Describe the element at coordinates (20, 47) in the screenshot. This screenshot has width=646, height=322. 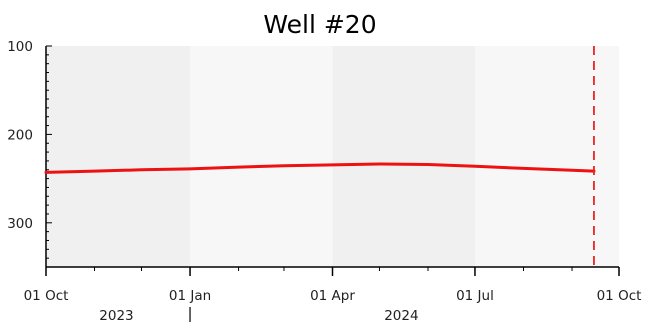
I see `y-tick-label: 100` at that location.